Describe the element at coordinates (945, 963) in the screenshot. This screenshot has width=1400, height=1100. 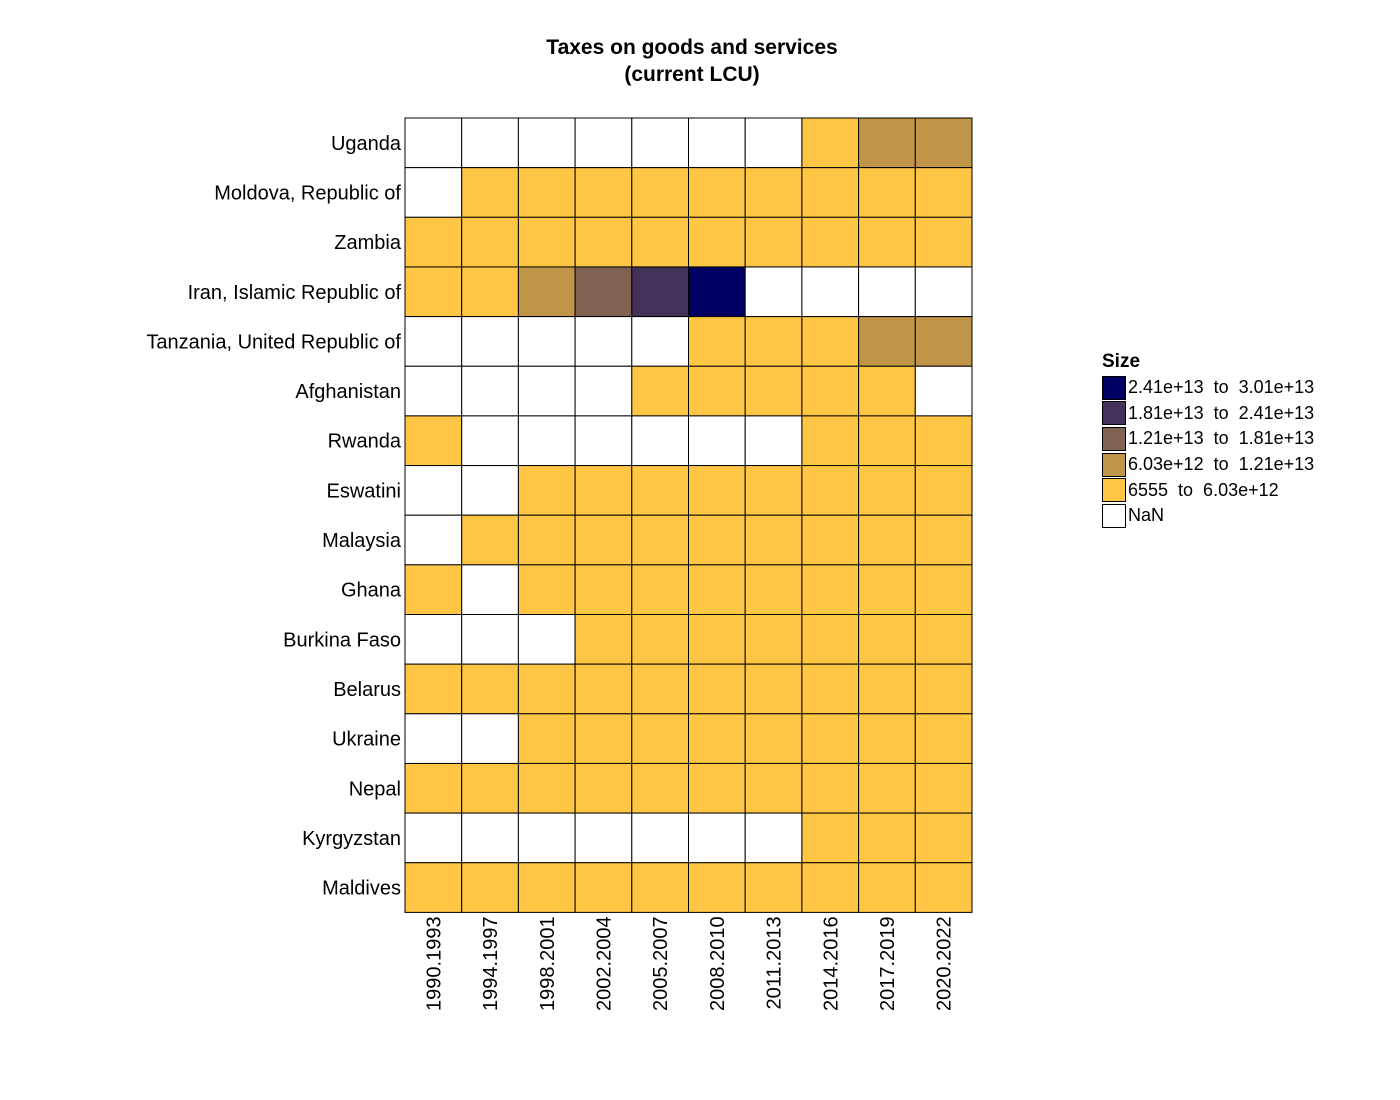
I see `x-tick-label: 2020.2022` at that location.